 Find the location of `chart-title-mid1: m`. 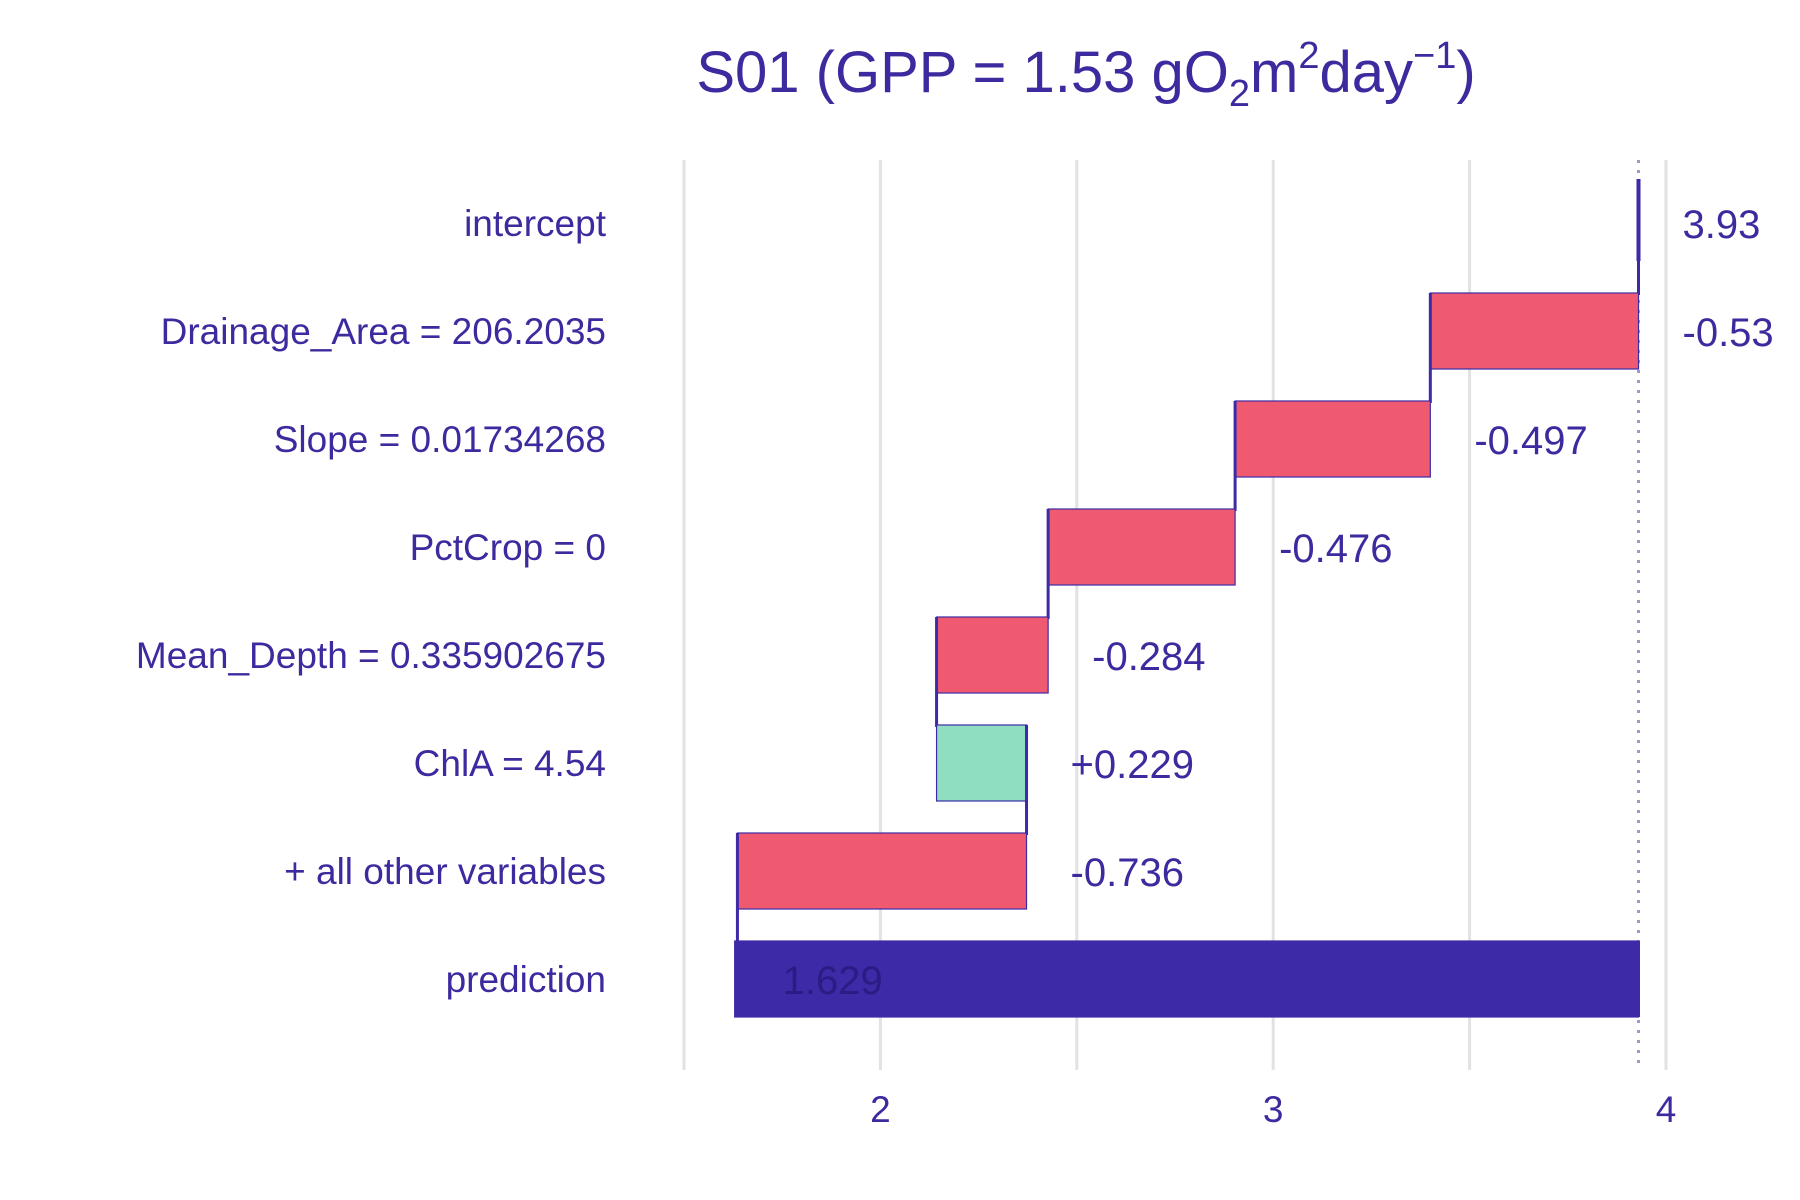

chart-title-mid1: m is located at coordinates (1274, 72).